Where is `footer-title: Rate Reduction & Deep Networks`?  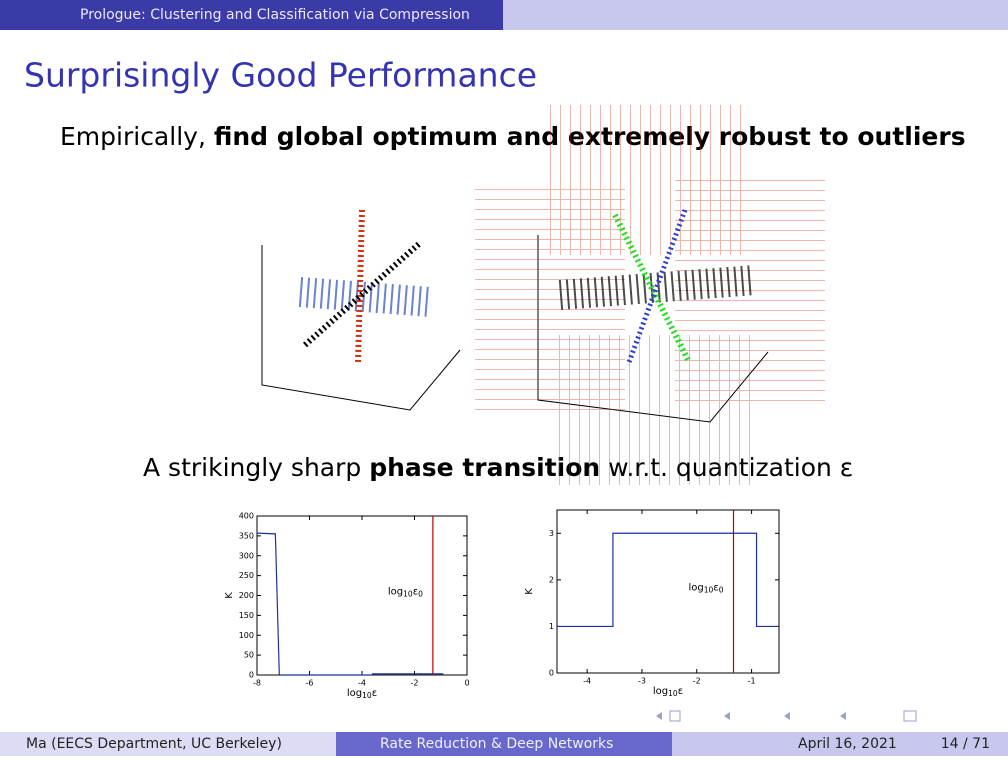
footer-title: Rate Reduction & Deep Networks is located at coordinates (496, 744).